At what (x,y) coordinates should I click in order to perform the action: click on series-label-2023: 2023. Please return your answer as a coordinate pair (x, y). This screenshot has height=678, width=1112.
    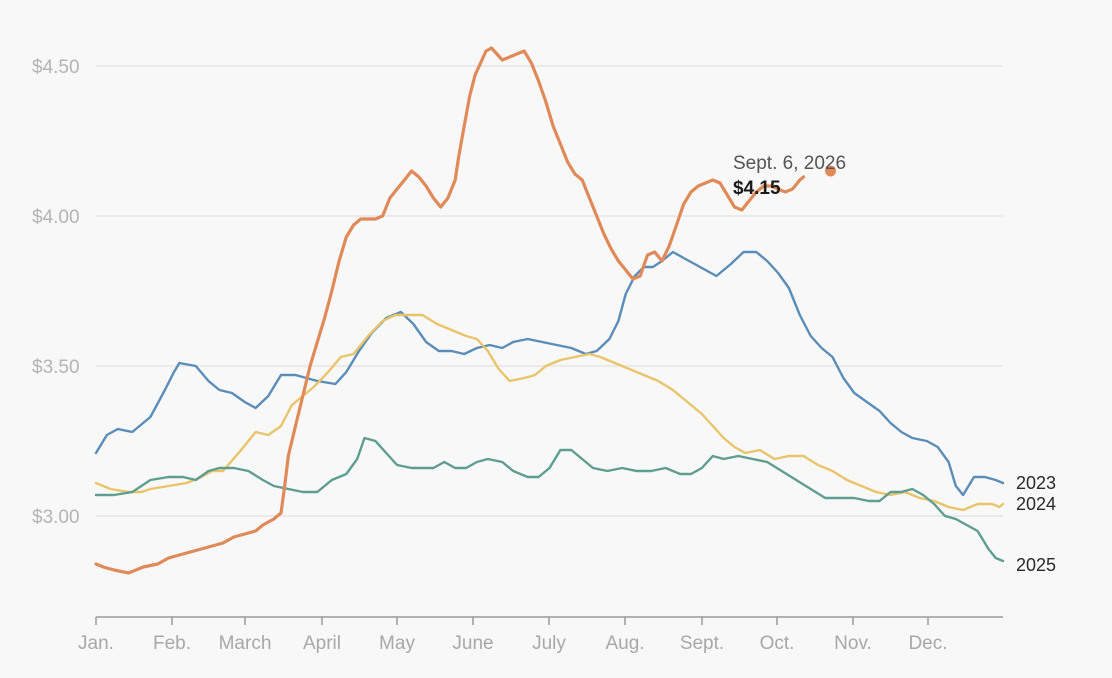
    Looking at the image, I should click on (1036, 483).